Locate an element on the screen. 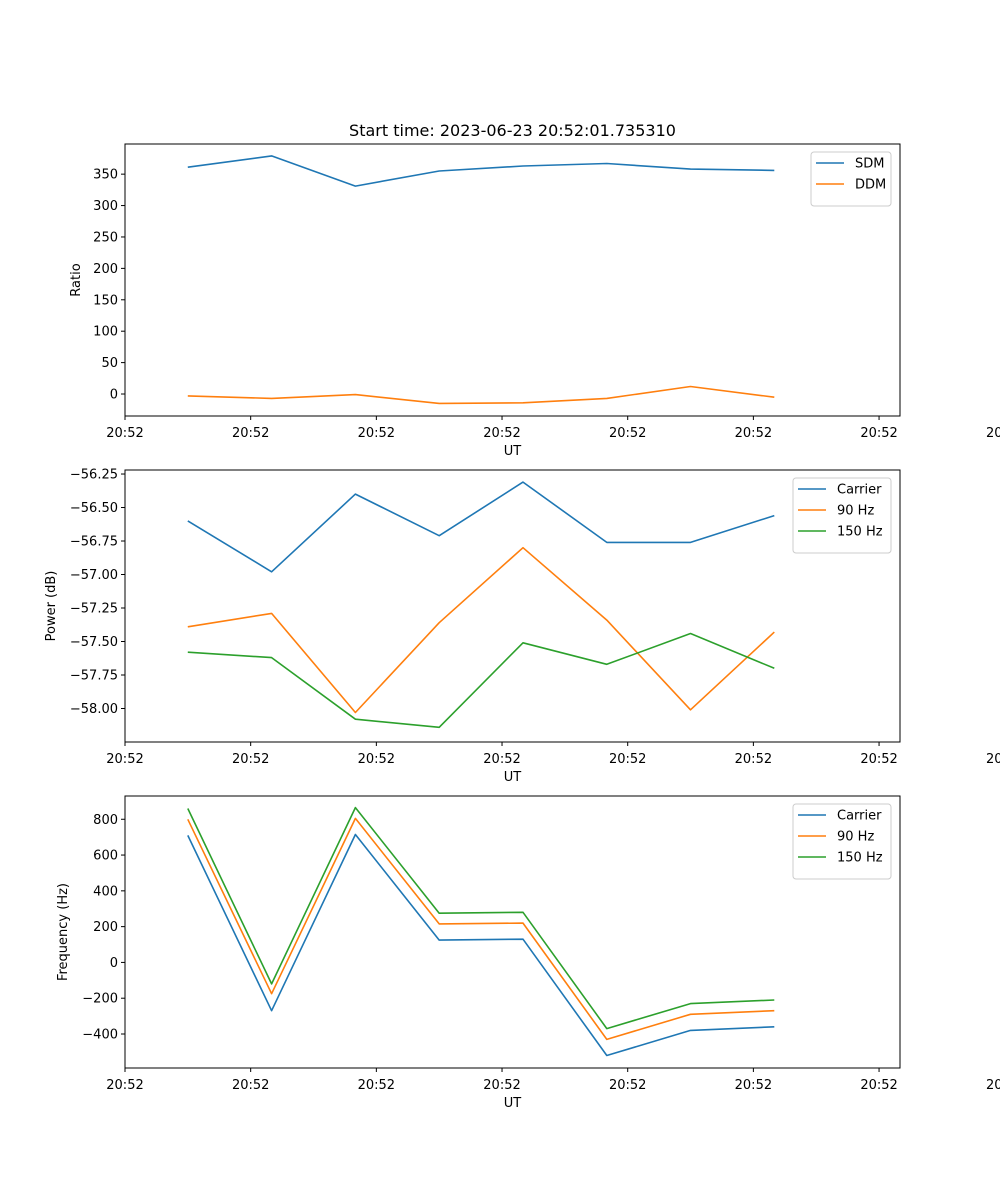  y-tick-label: −57.25 is located at coordinates (94, 609).